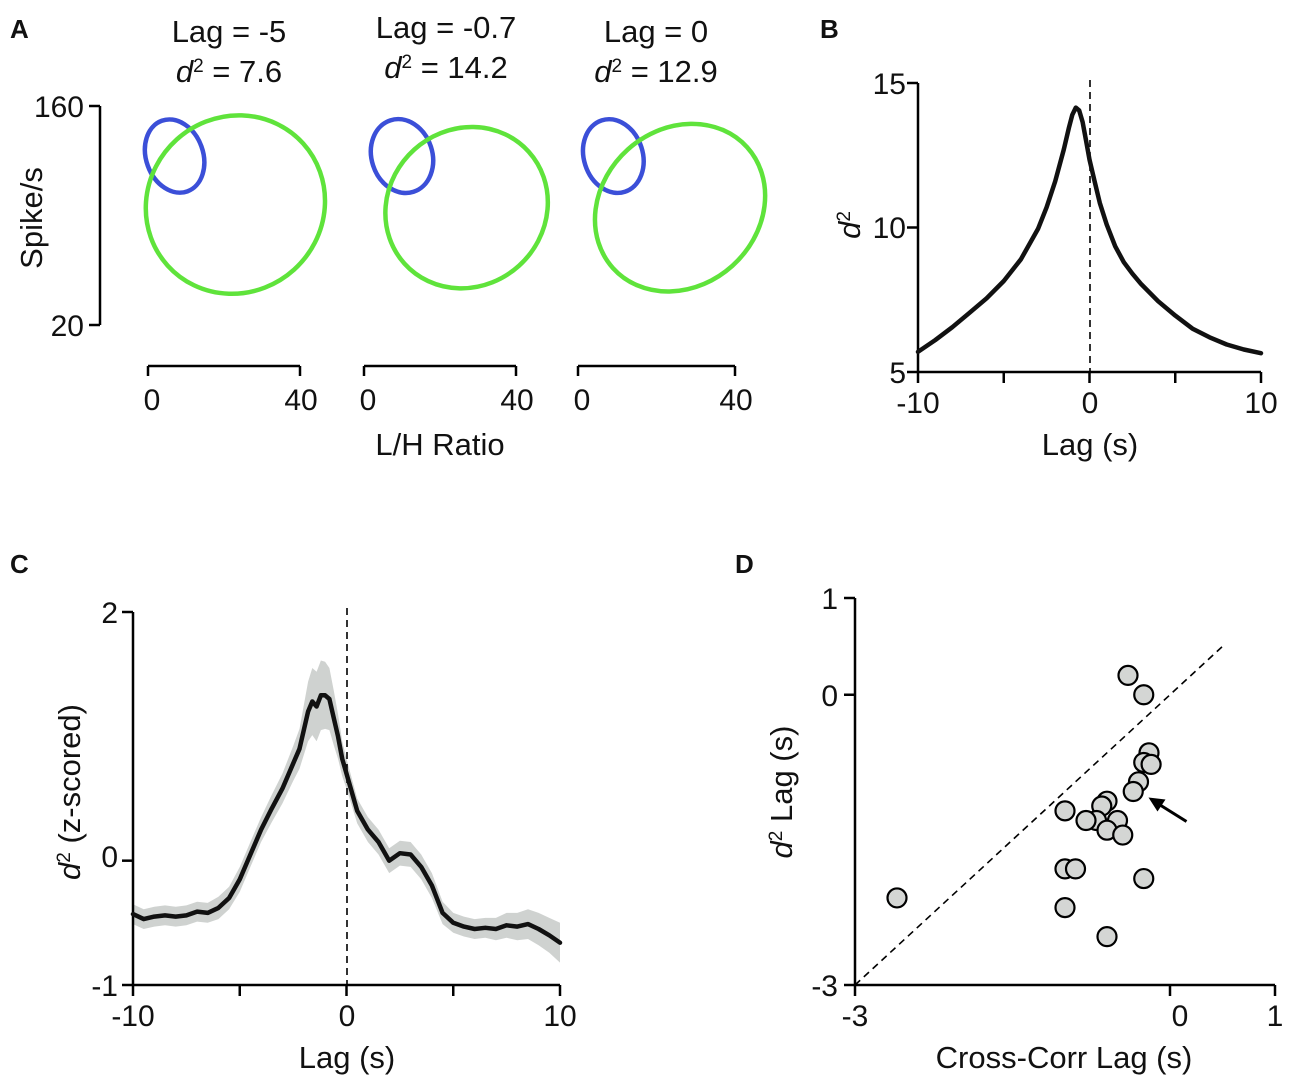  I want to click on panel-c-xlabel: Lag (s), so click(347, 1057).